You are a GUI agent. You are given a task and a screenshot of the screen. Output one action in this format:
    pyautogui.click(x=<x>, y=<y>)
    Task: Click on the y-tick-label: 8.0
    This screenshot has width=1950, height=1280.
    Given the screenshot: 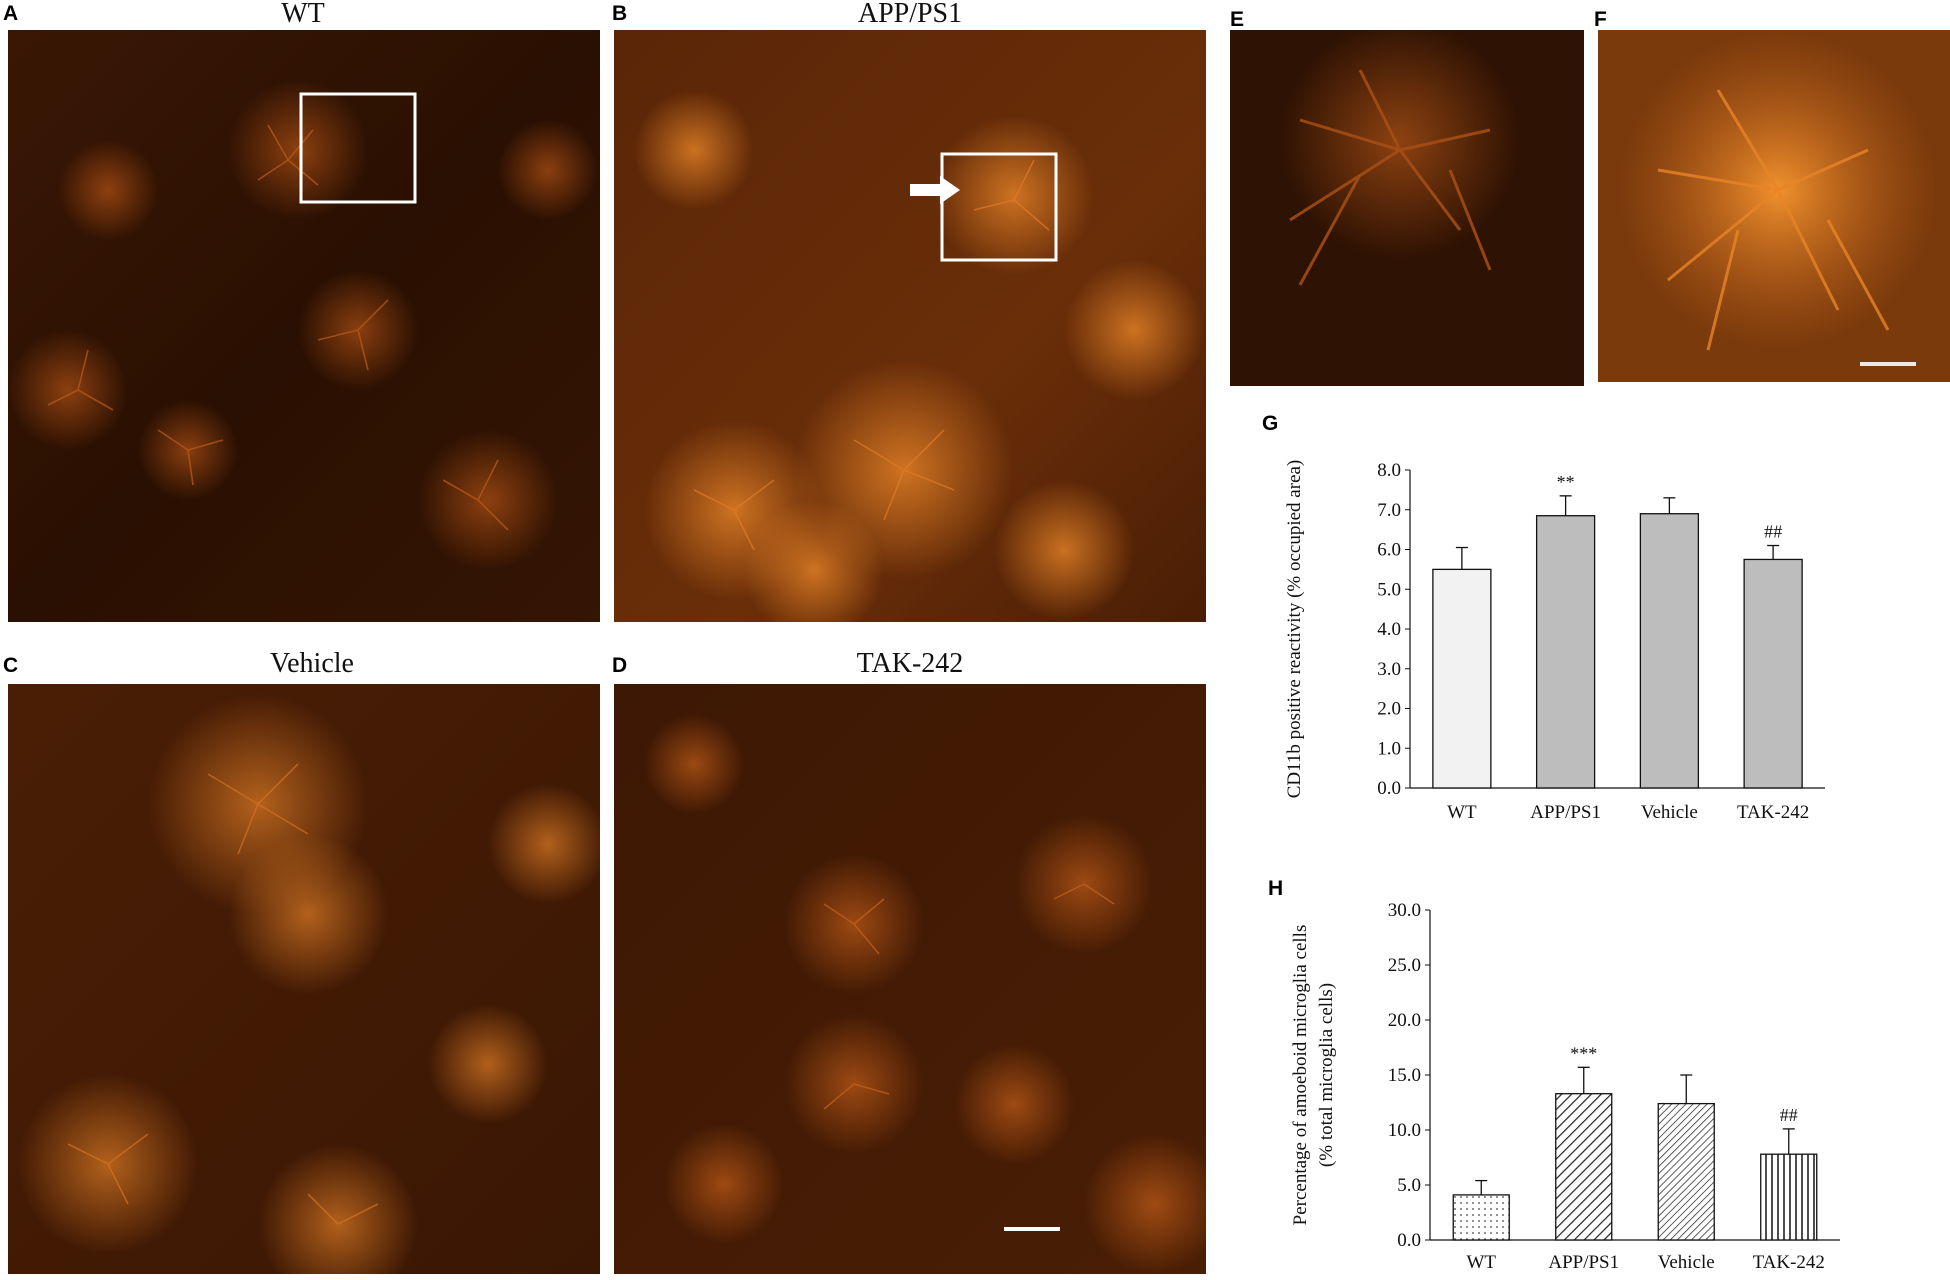 What is the action you would take?
    pyautogui.click(x=1389, y=470)
    